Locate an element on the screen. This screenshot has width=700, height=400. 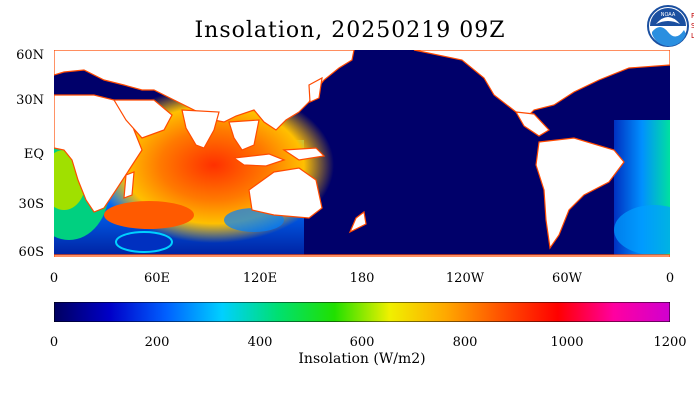
noaa-logo: NOAA P S L is located at coordinates (670, 26).